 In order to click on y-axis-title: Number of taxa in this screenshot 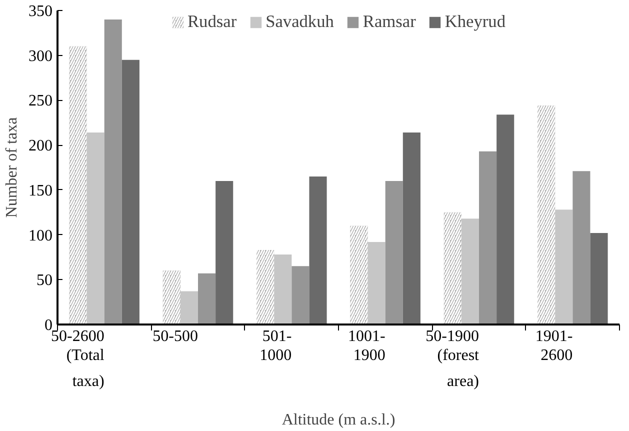, I will do `click(12, 167)`.